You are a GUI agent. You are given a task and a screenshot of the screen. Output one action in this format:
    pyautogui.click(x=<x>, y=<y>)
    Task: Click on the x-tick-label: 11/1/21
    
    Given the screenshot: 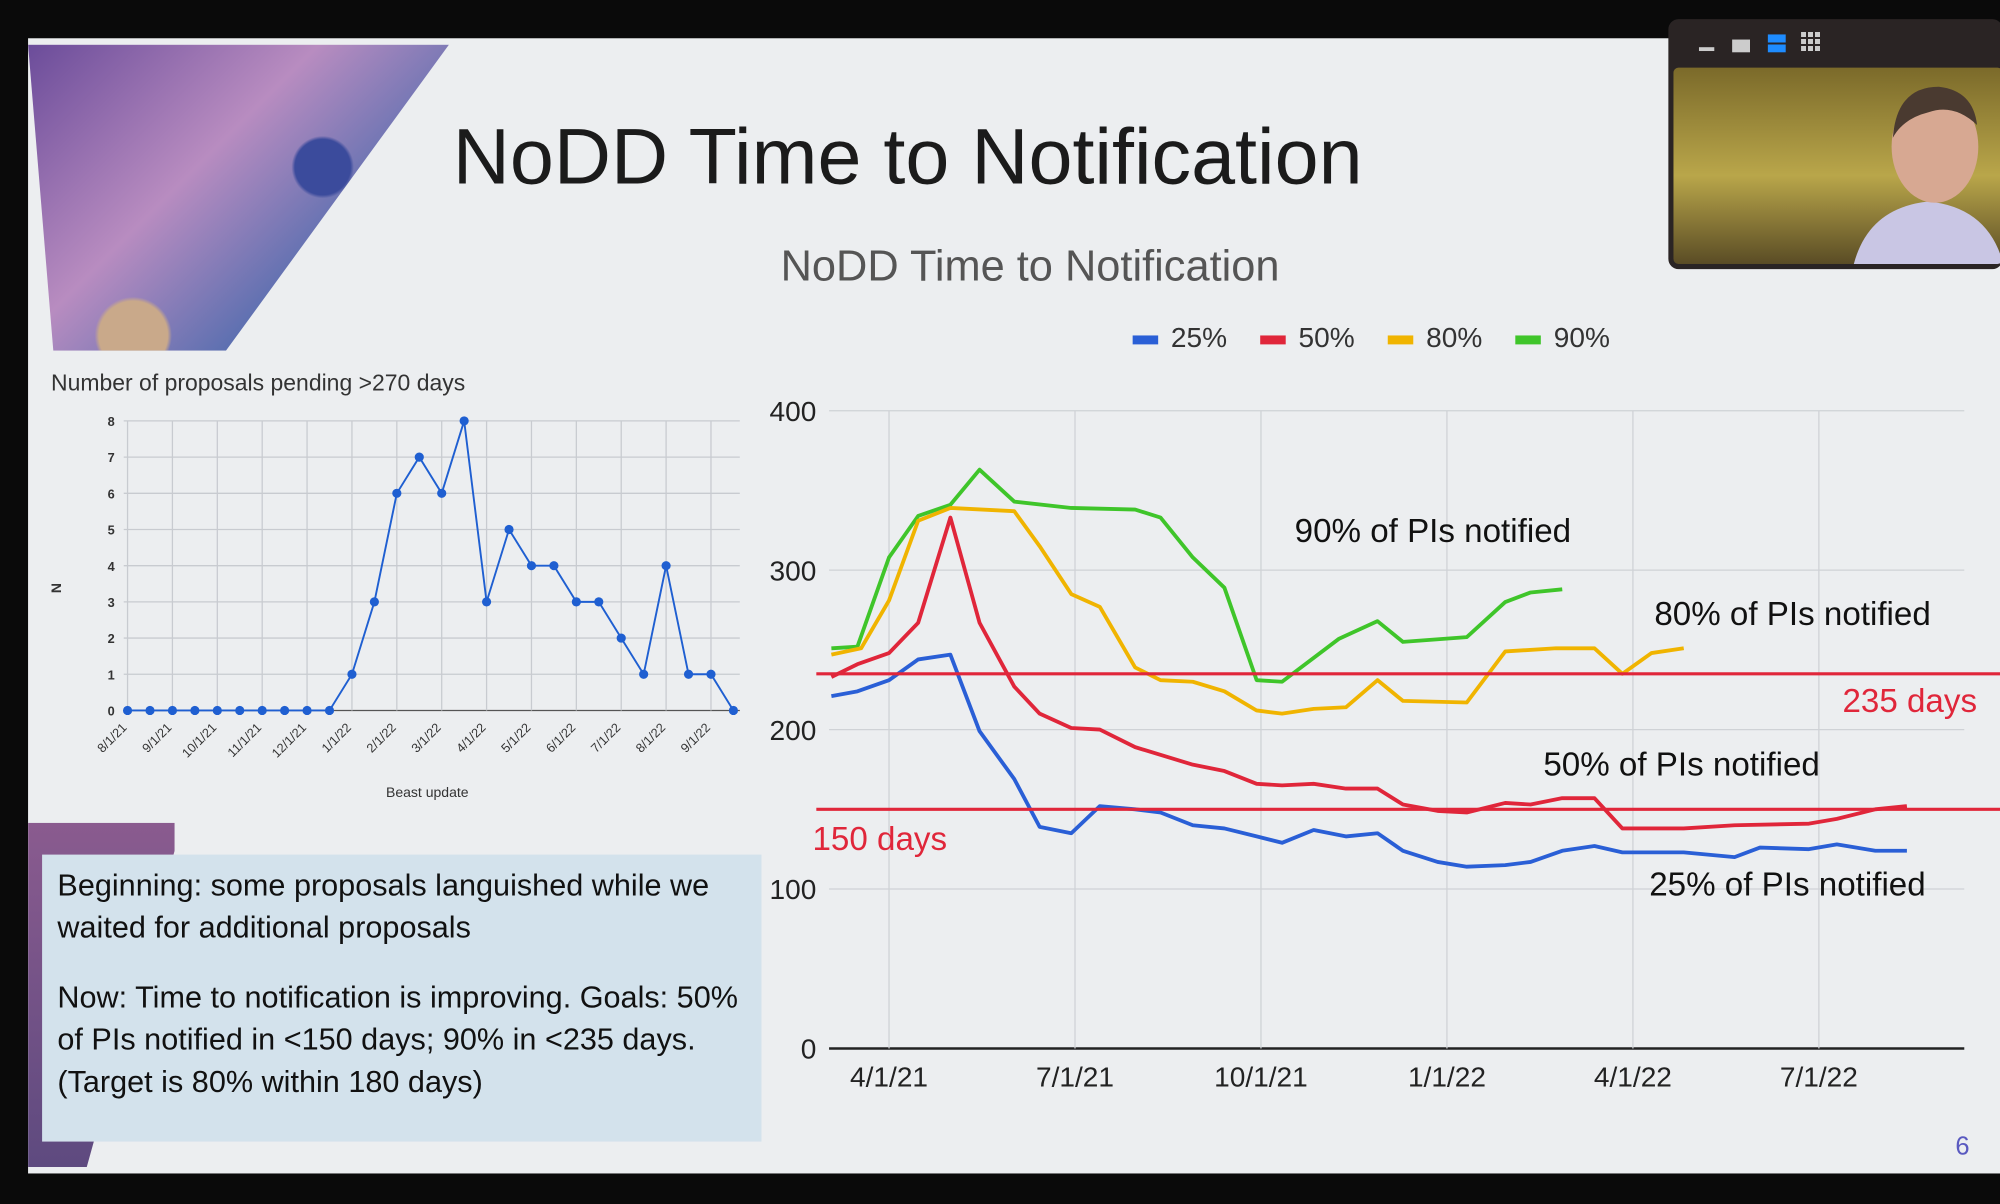 What is the action you would take?
    pyautogui.click(x=244, y=740)
    